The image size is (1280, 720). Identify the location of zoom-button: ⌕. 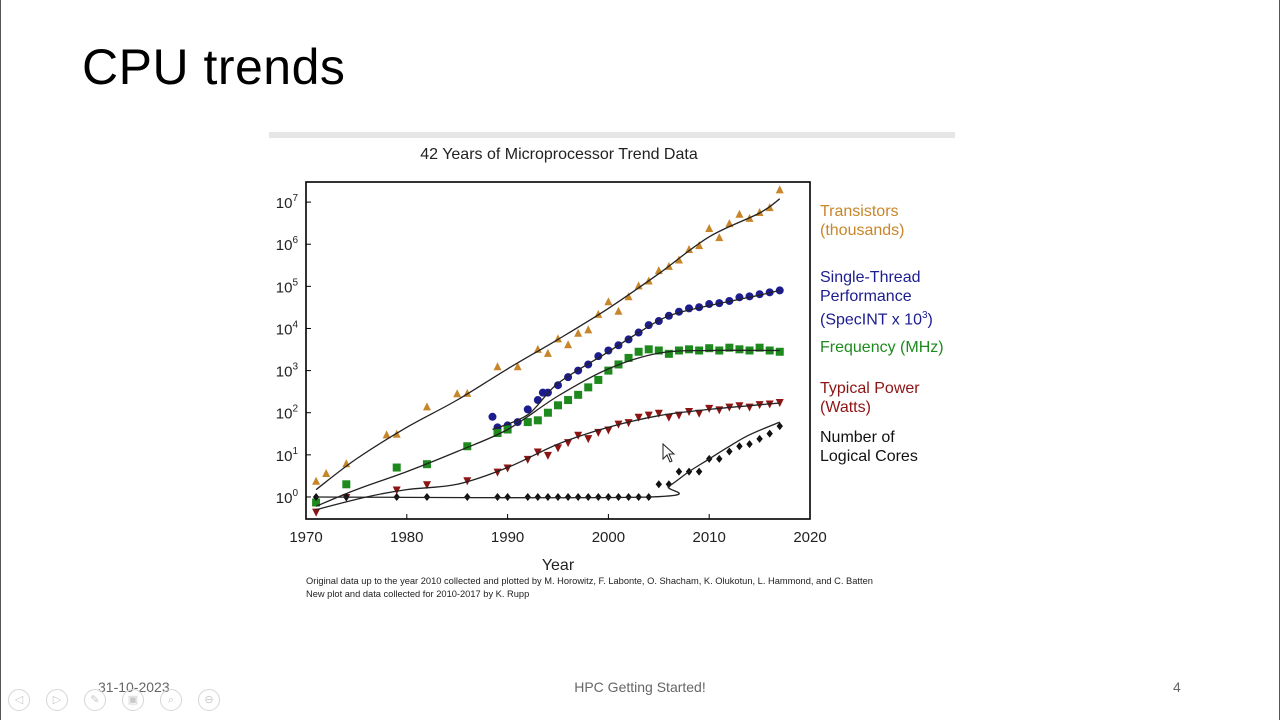
(171, 700).